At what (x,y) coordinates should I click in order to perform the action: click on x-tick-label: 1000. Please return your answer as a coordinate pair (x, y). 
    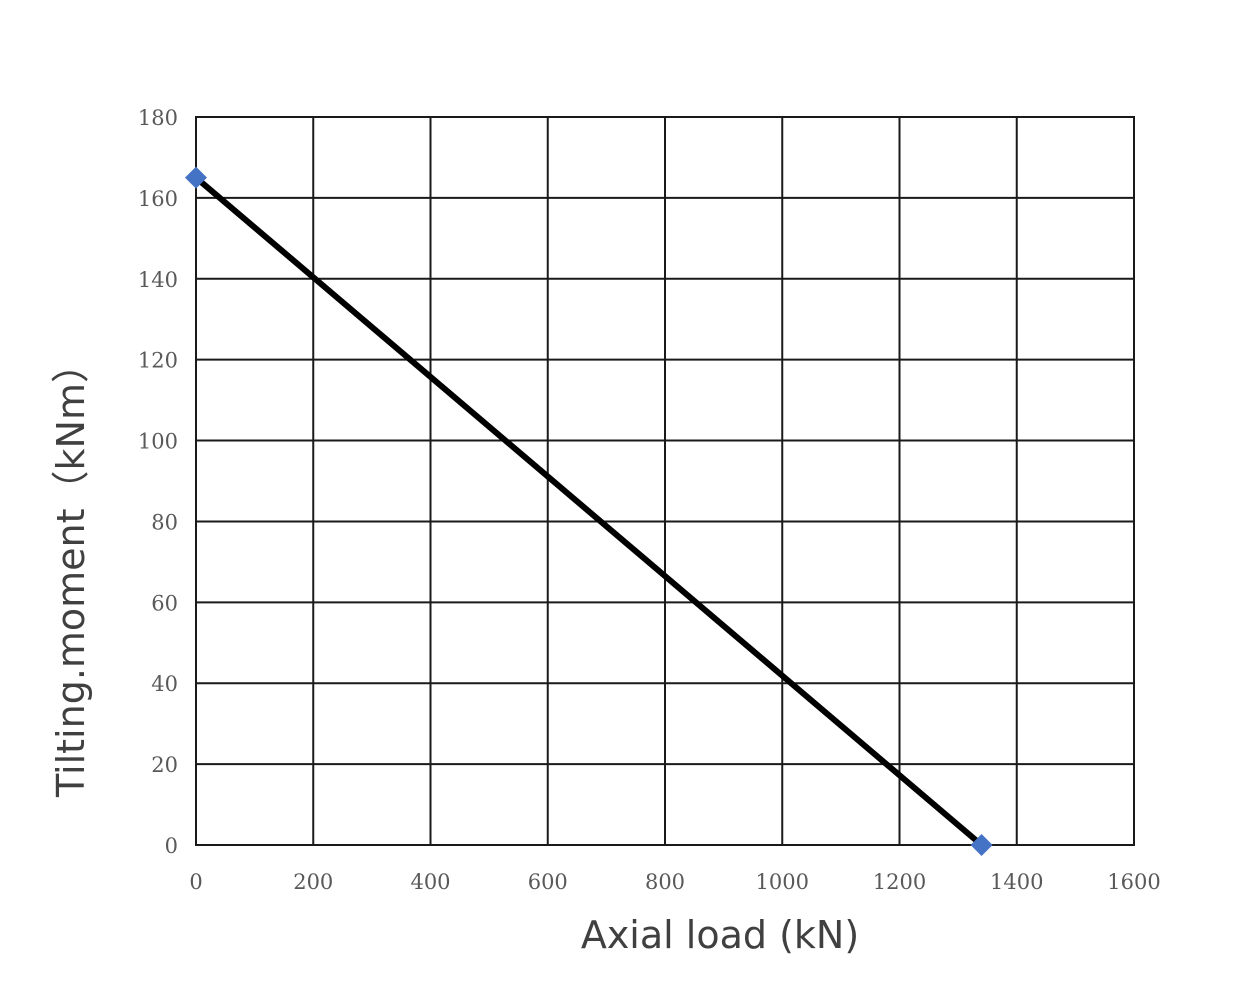
    Looking at the image, I should click on (782, 882).